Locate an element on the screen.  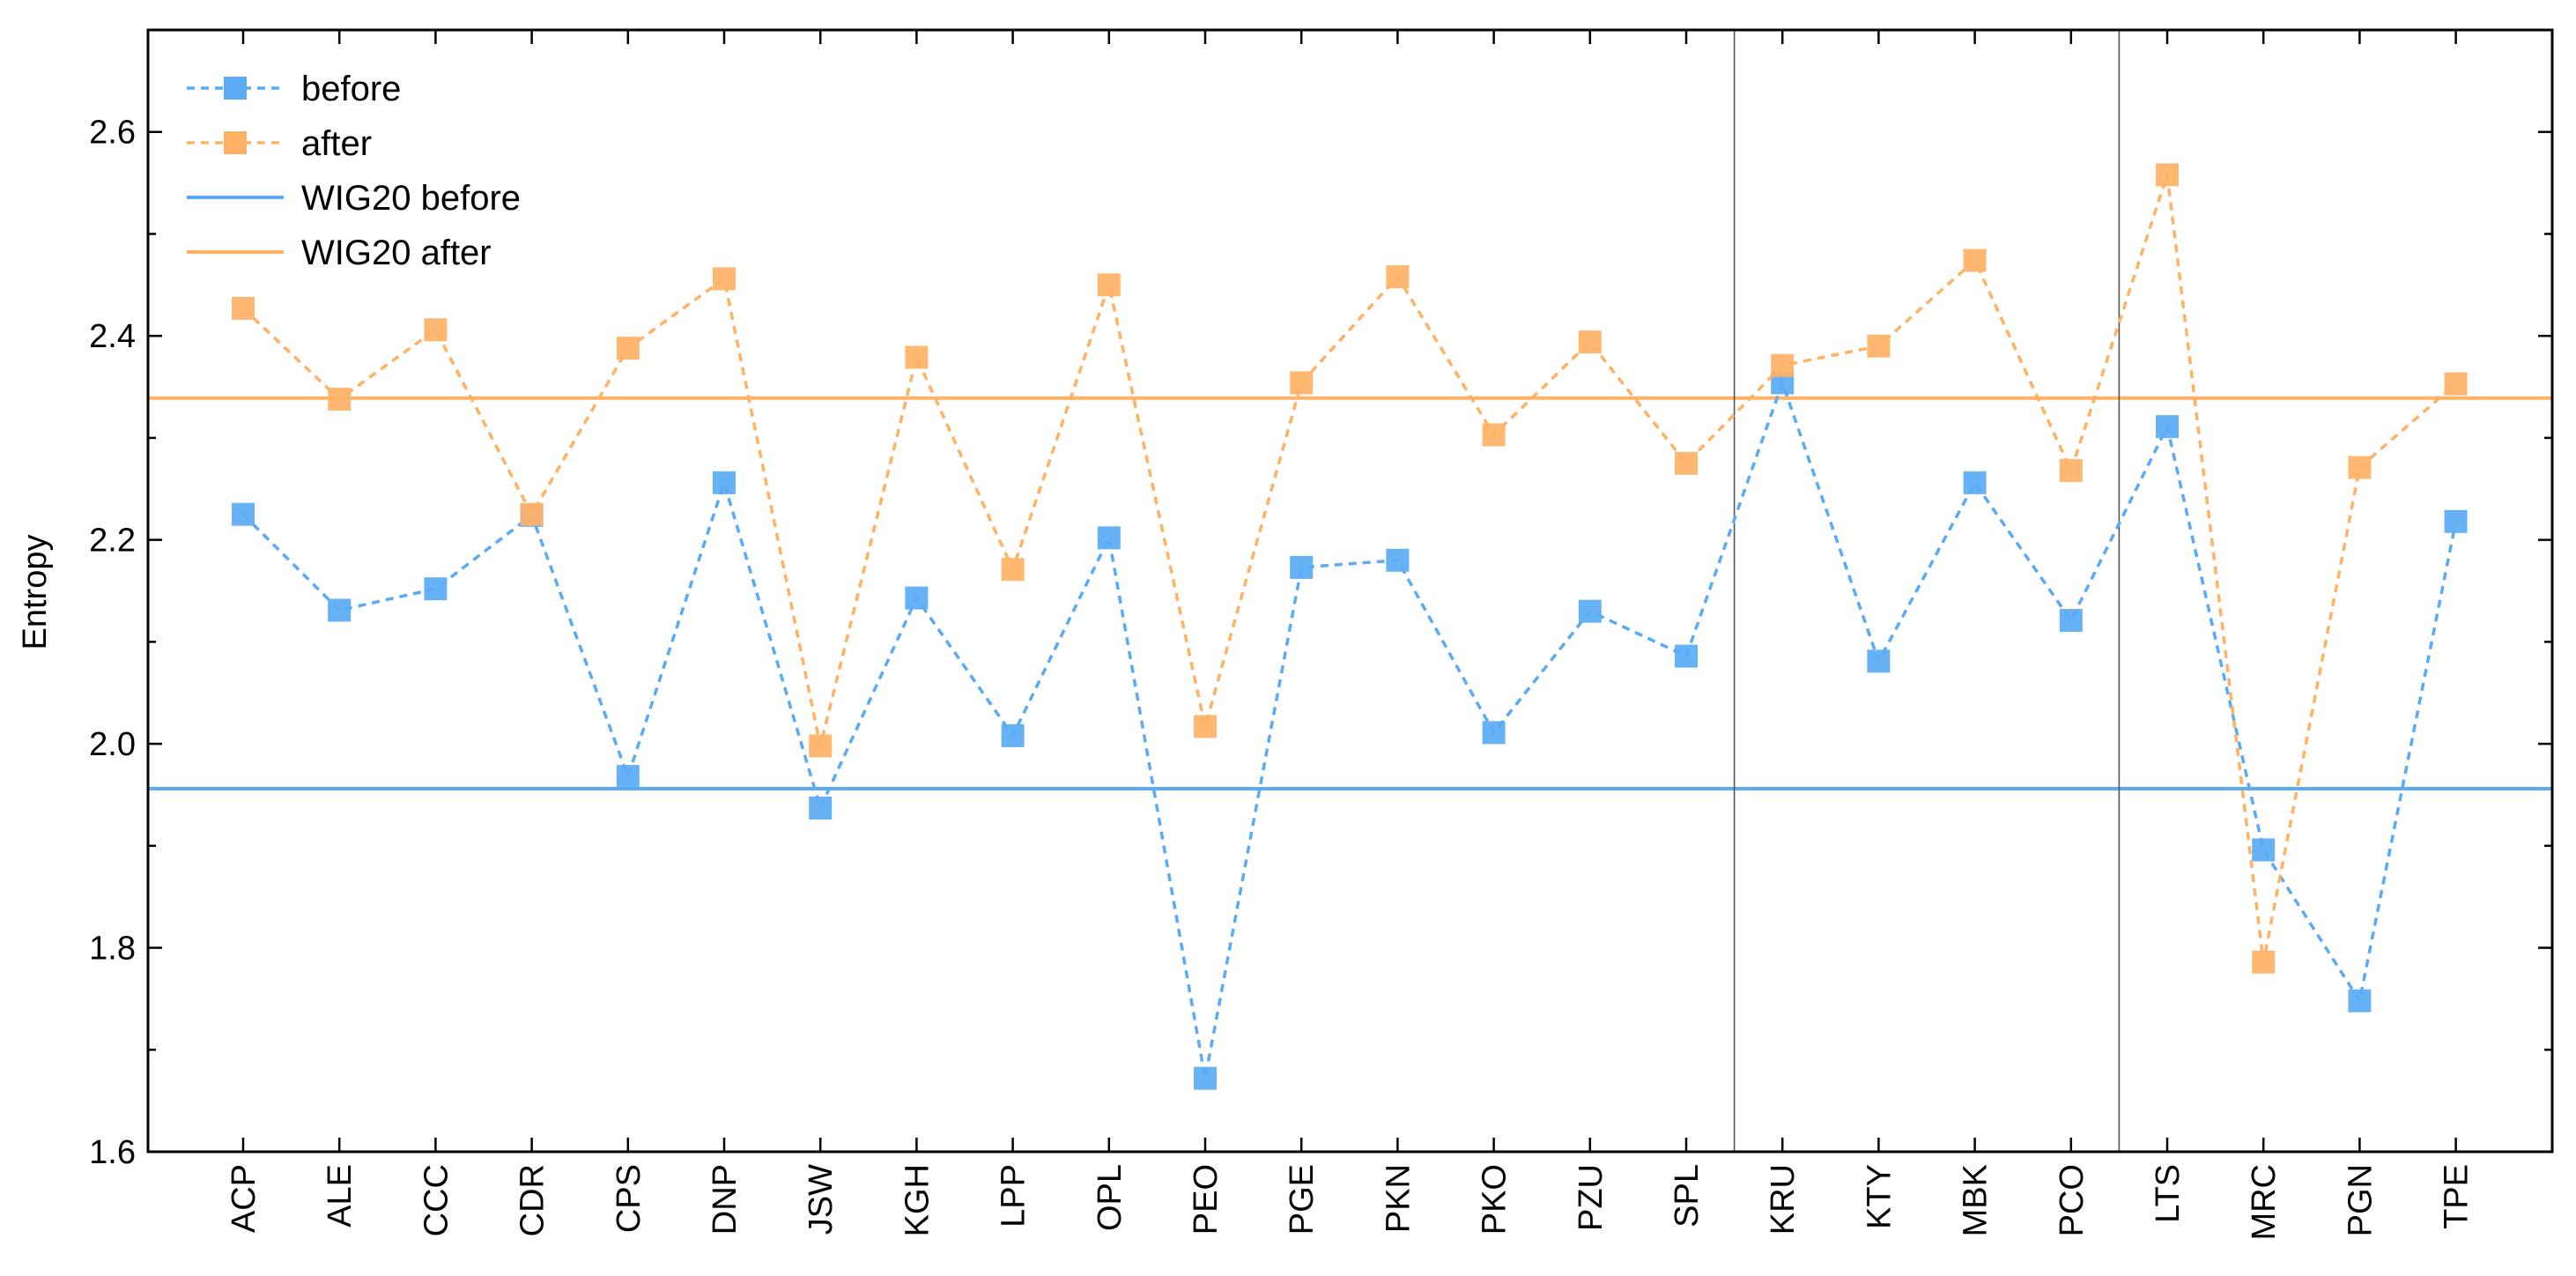
x-tick-label: LTS is located at coordinates (2168, 1193).